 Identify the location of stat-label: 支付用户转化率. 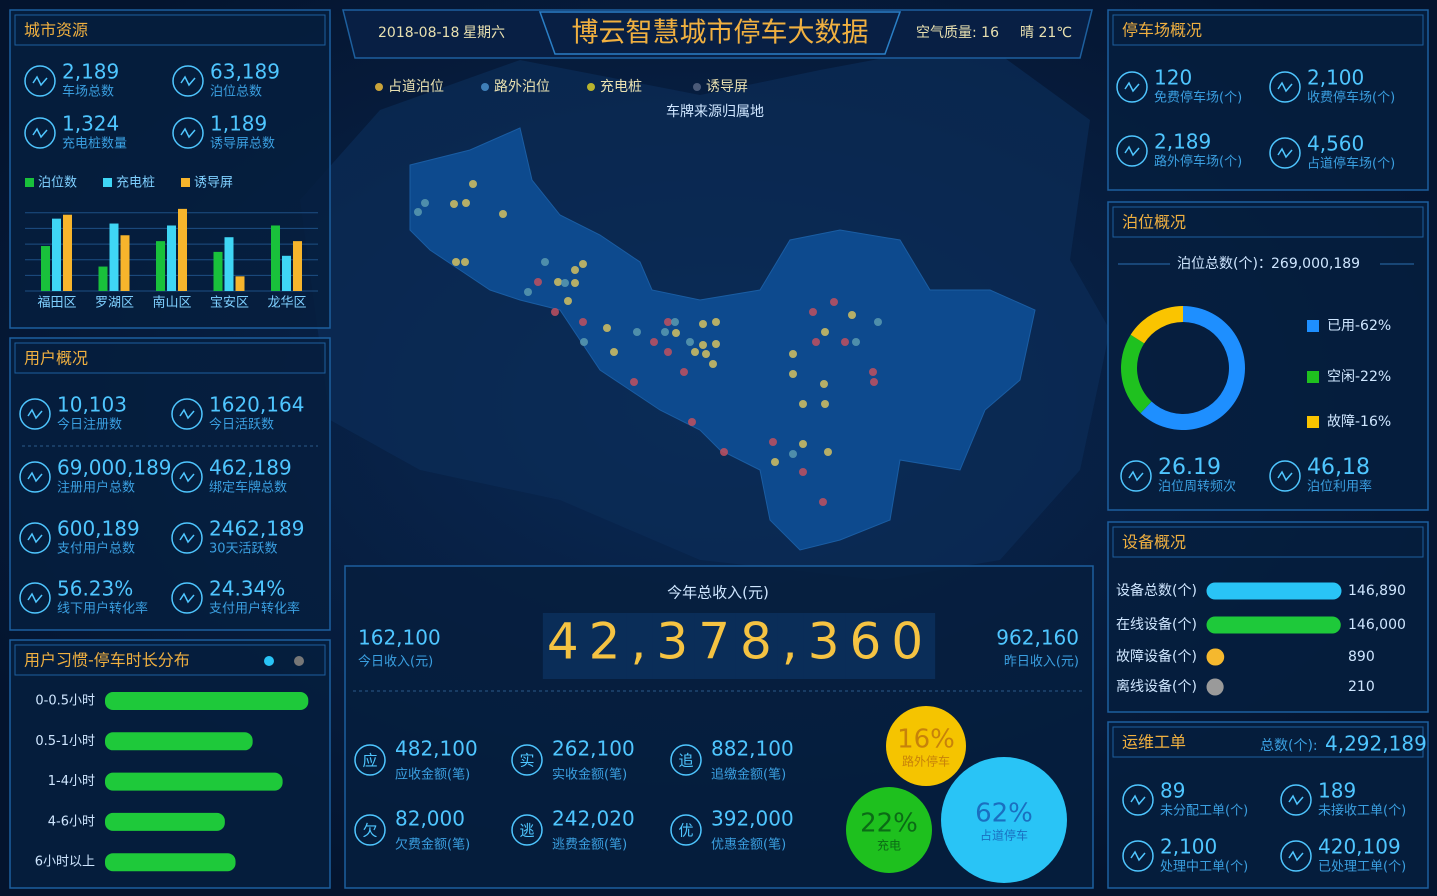
(254, 609).